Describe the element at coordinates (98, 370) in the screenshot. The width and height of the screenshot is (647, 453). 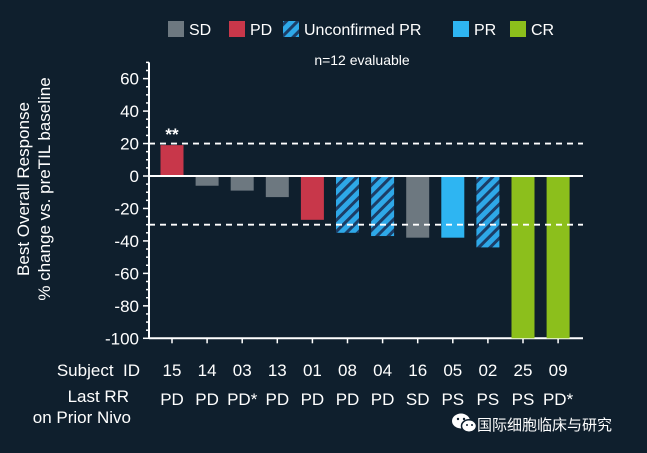
I see `row-label-subject-id: Subject ID` at that location.